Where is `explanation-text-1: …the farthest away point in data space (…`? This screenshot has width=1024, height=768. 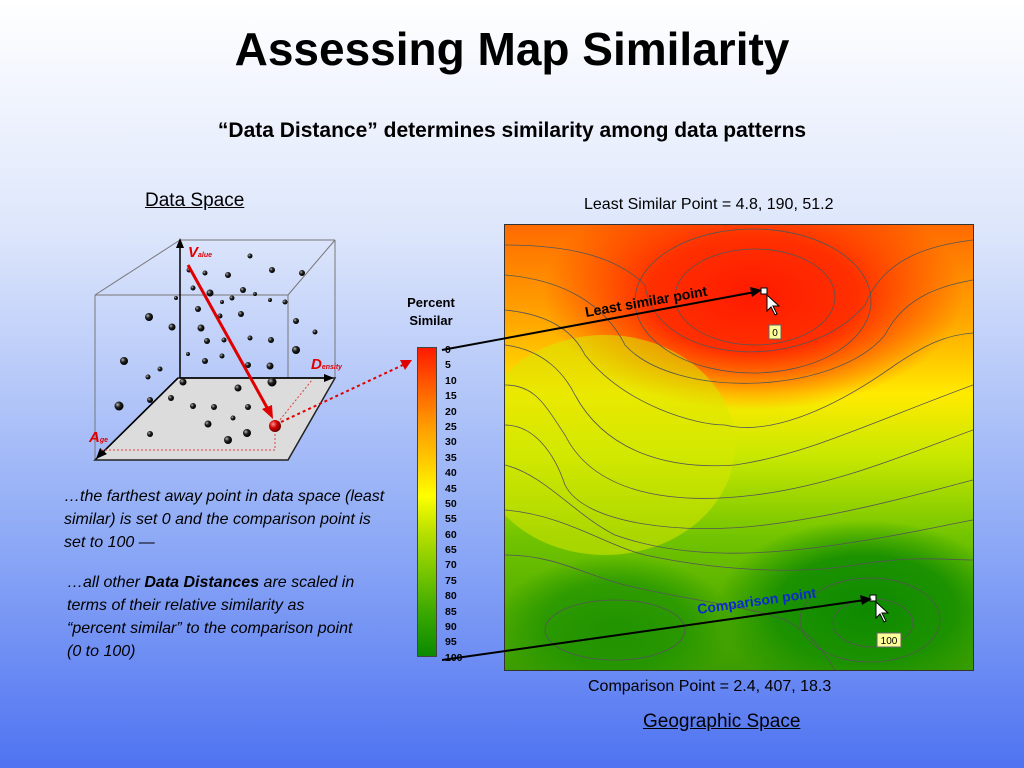
explanation-text-1: …the farthest away point in data space (… is located at coordinates (224, 519).